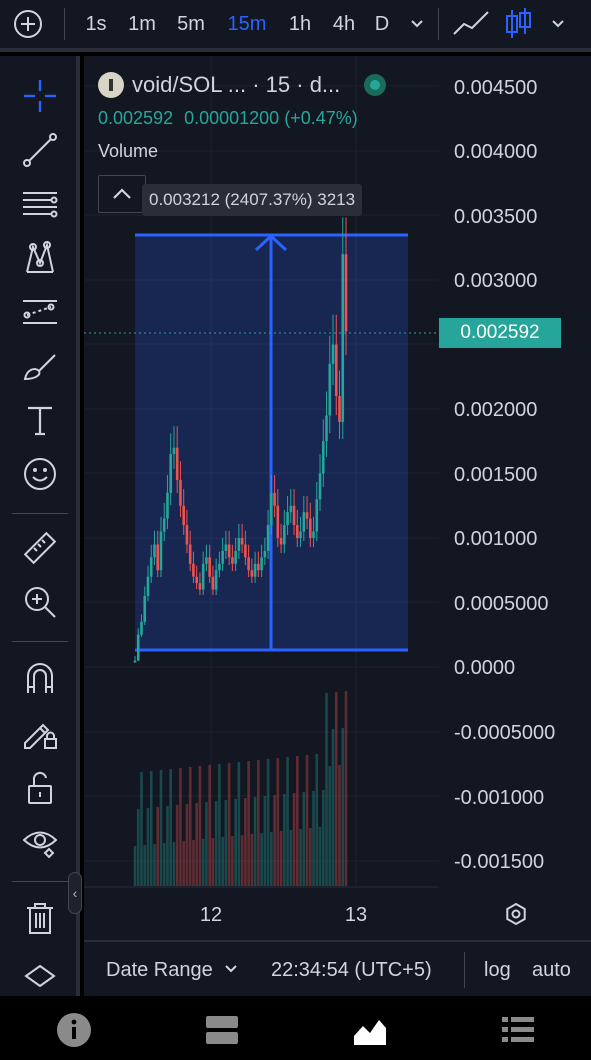  Describe the element at coordinates (40, 258) in the screenshot. I see `pattern-icon` at that location.